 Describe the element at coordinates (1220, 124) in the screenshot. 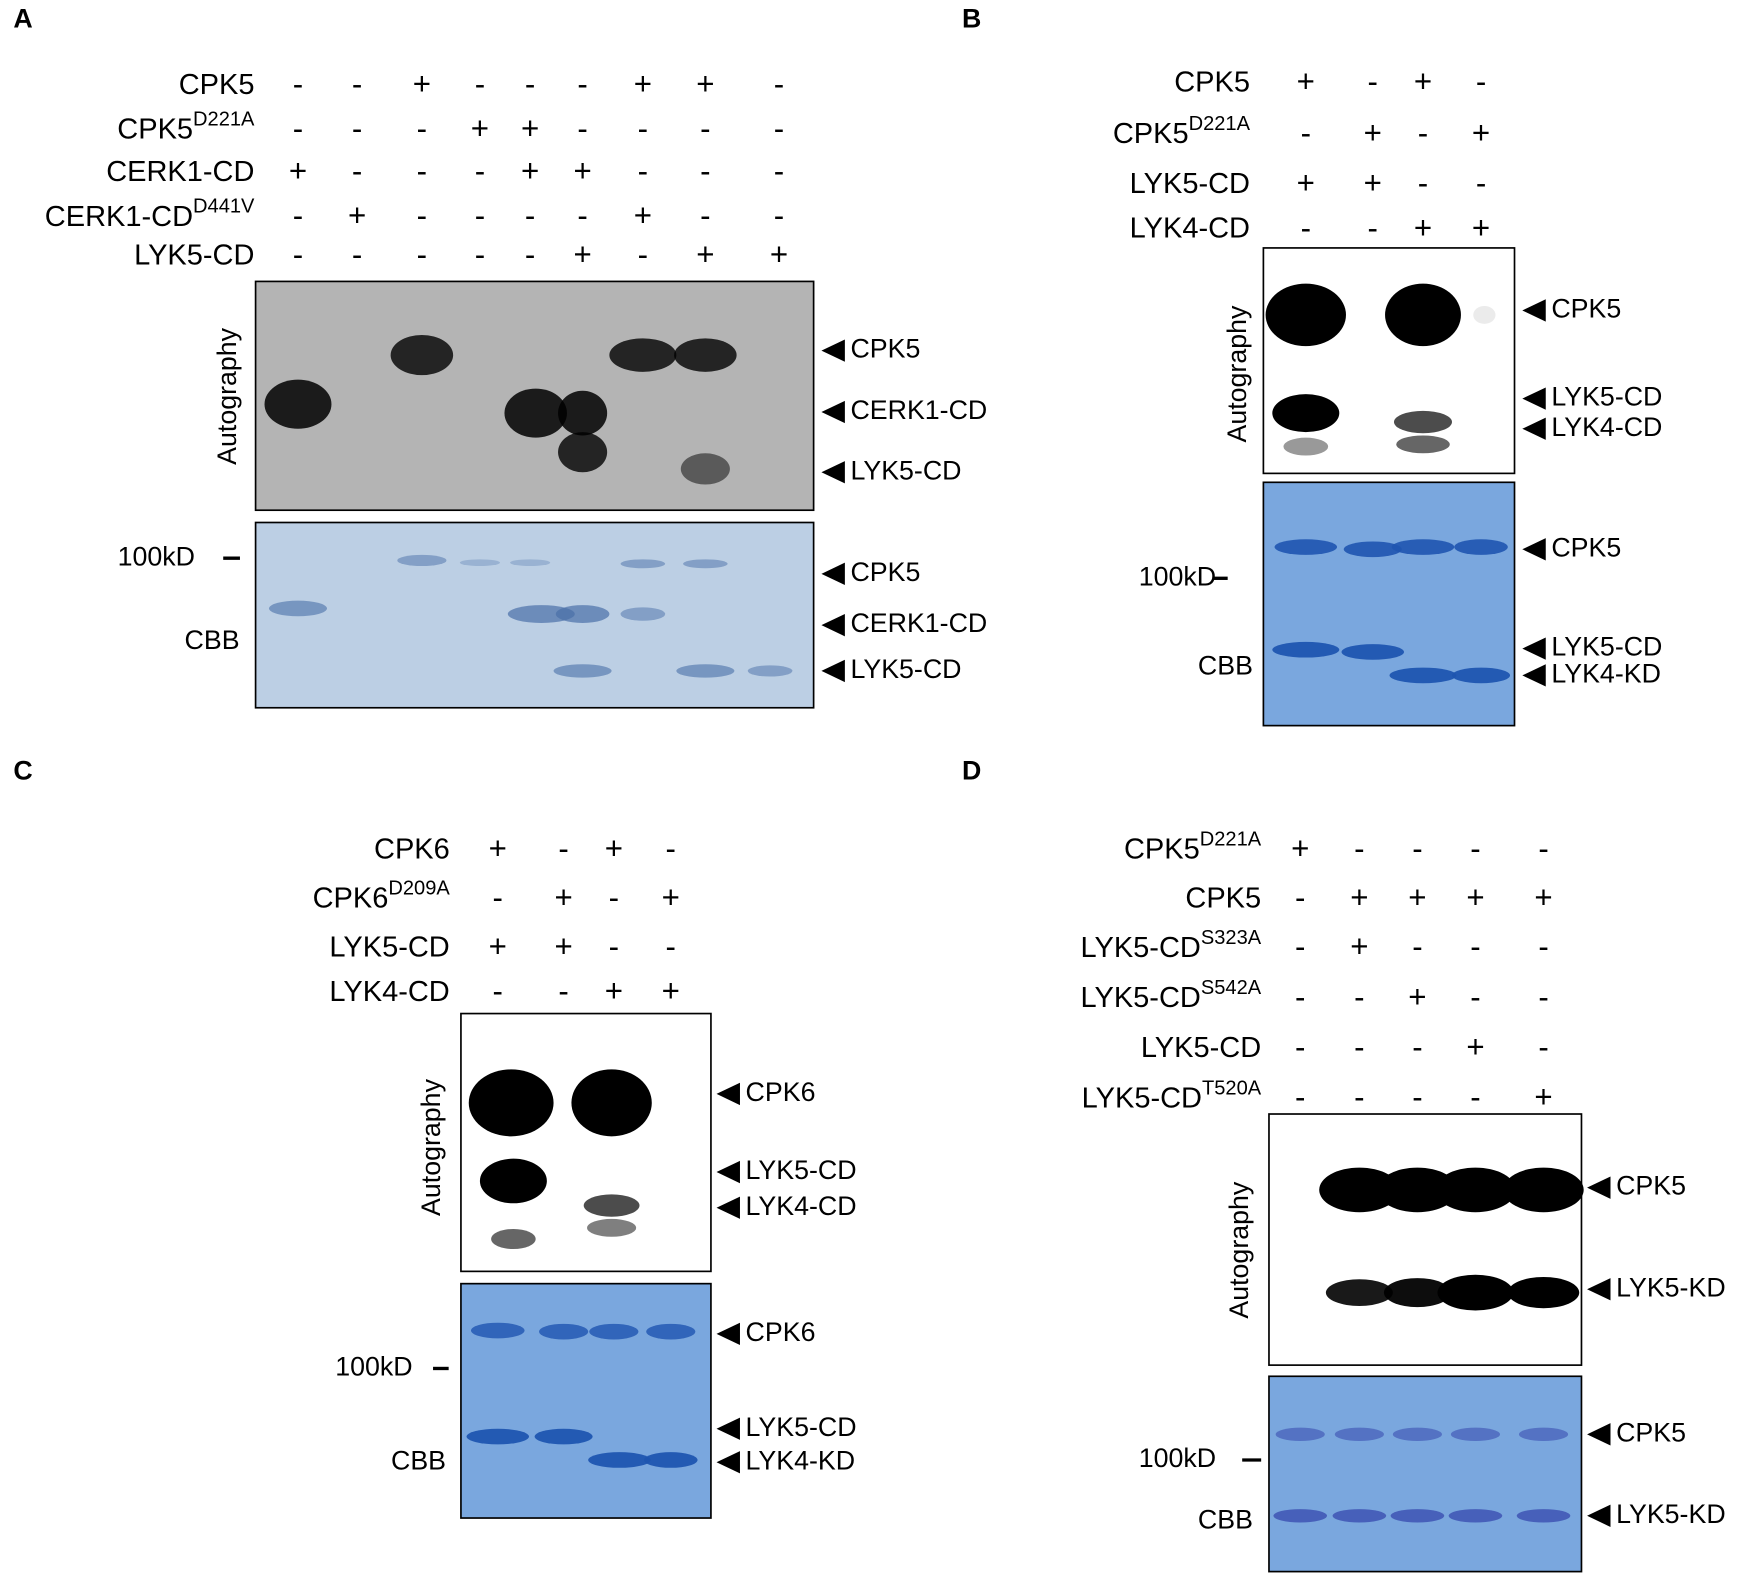

I see `row-label-sup: D221A` at that location.